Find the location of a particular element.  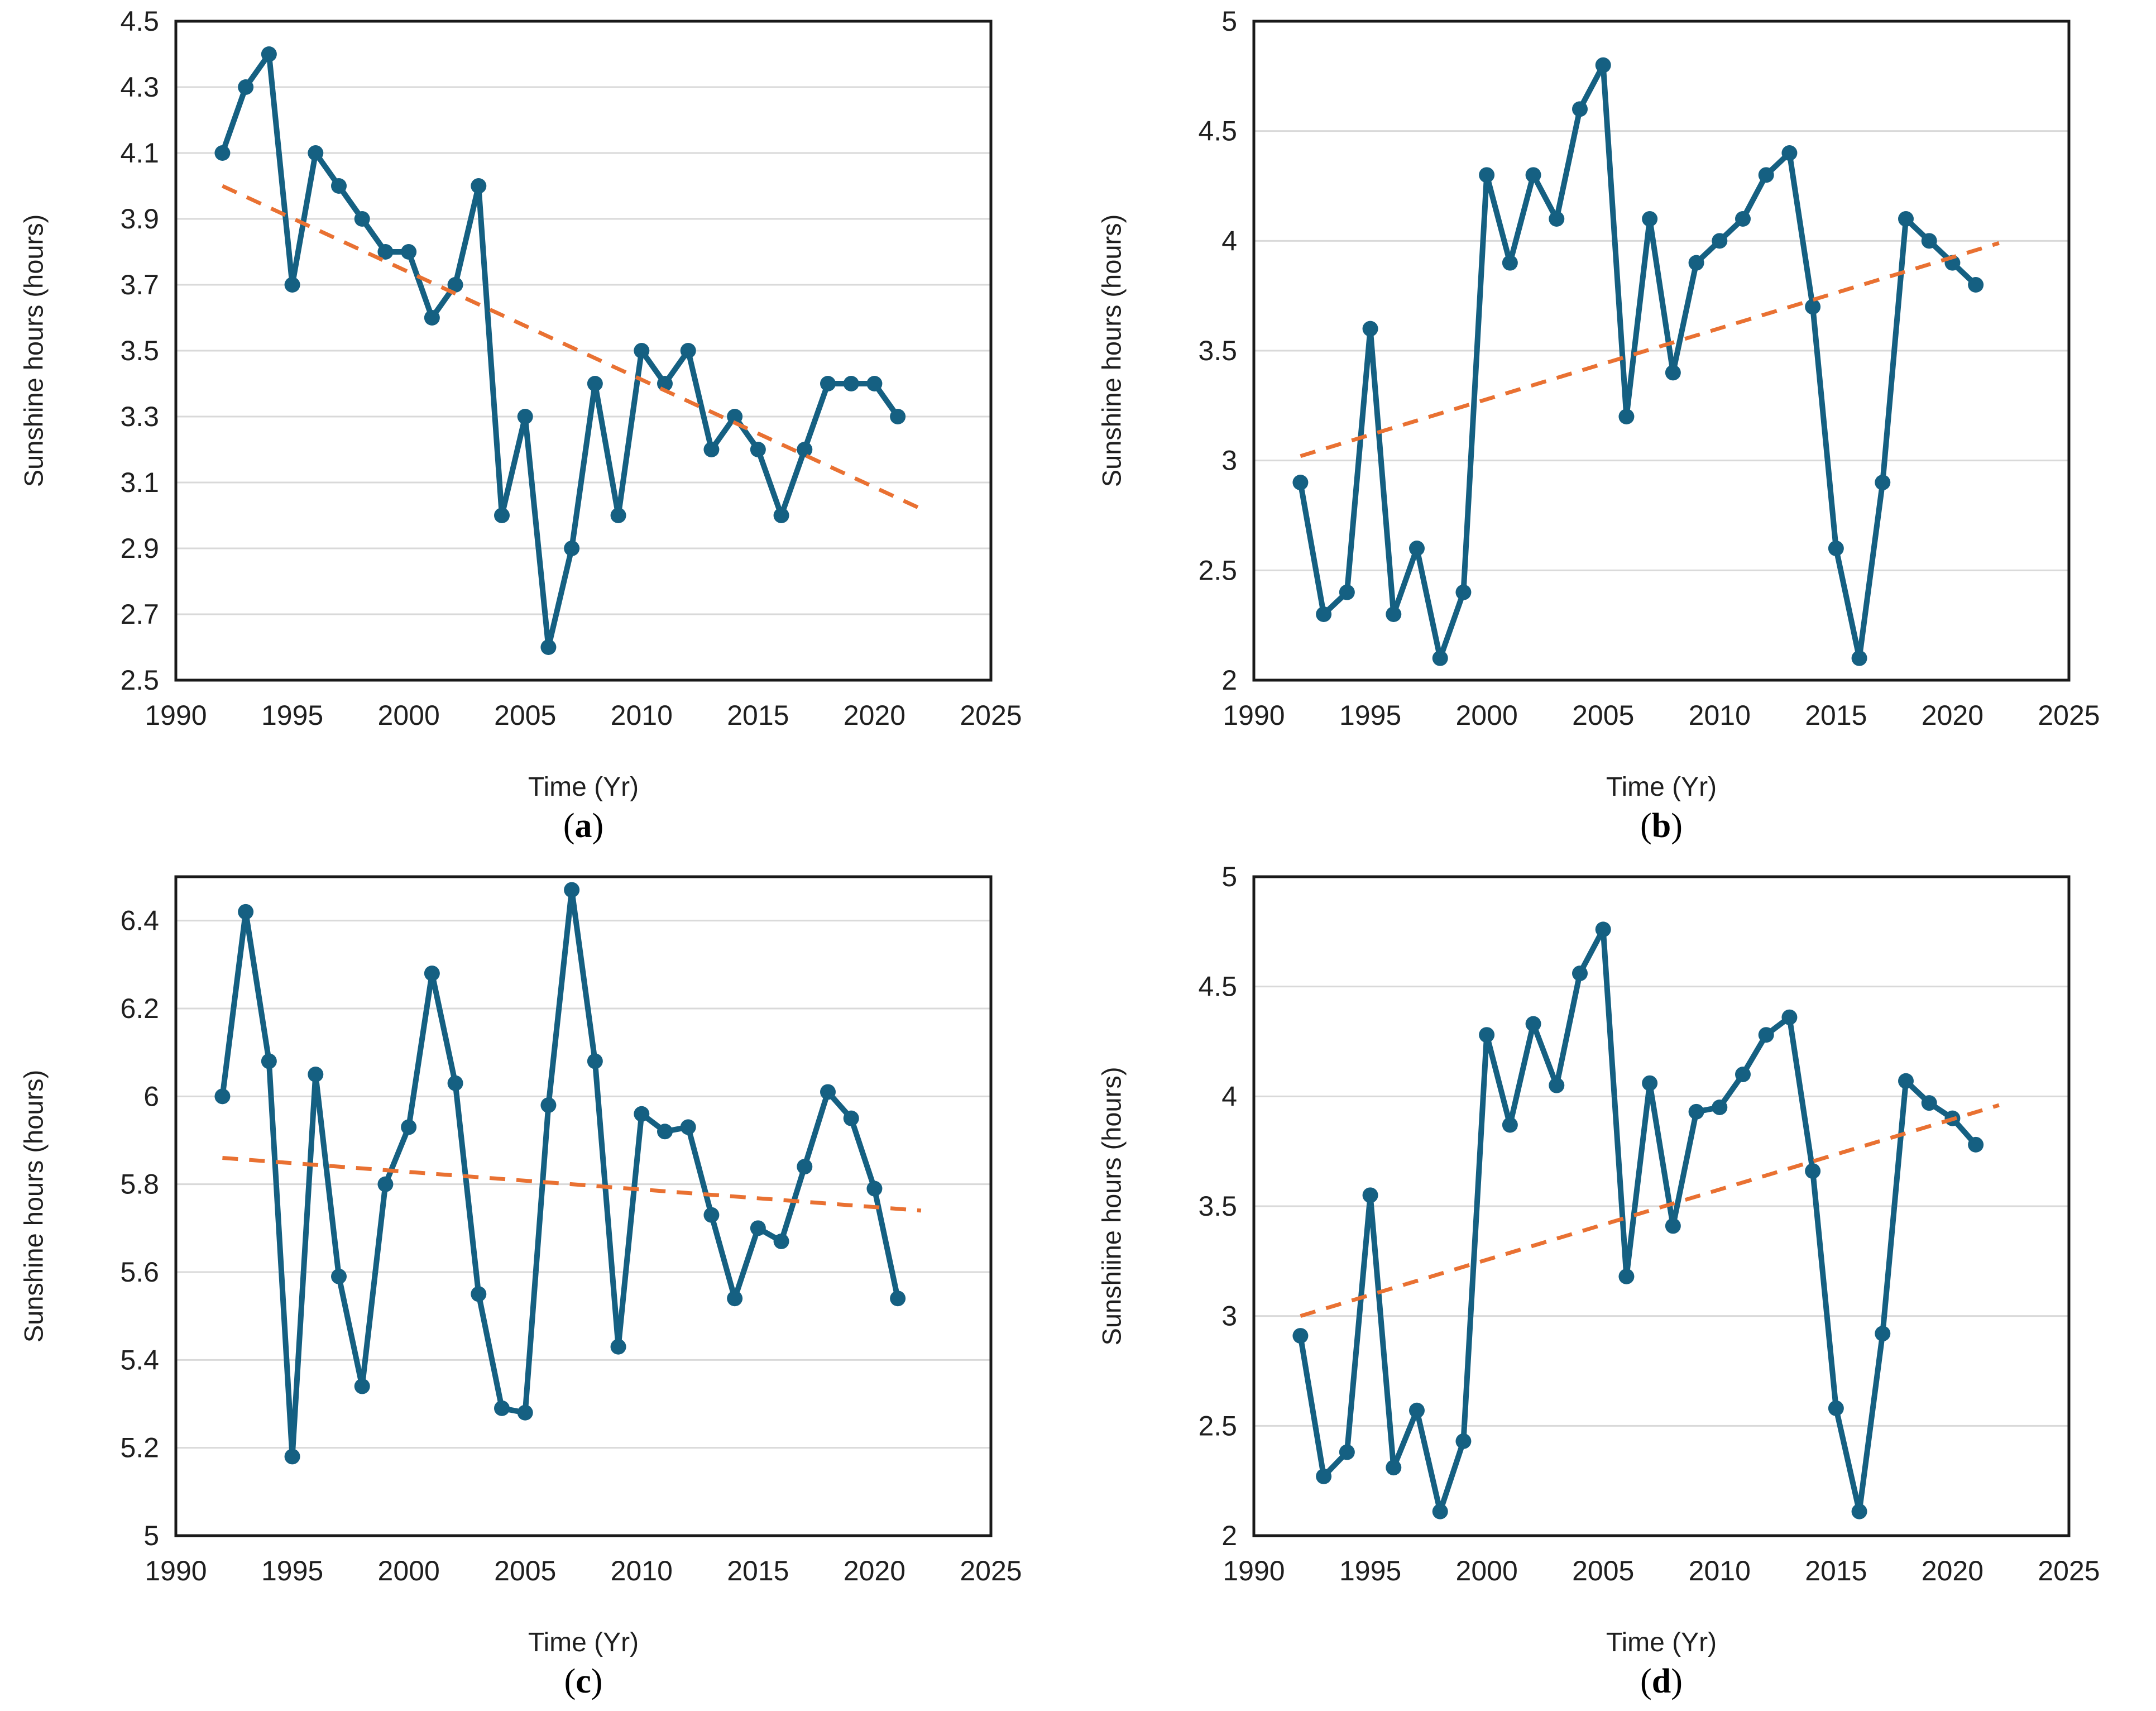

y-tick-label: 2.5 is located at coordinates (1217, 570).